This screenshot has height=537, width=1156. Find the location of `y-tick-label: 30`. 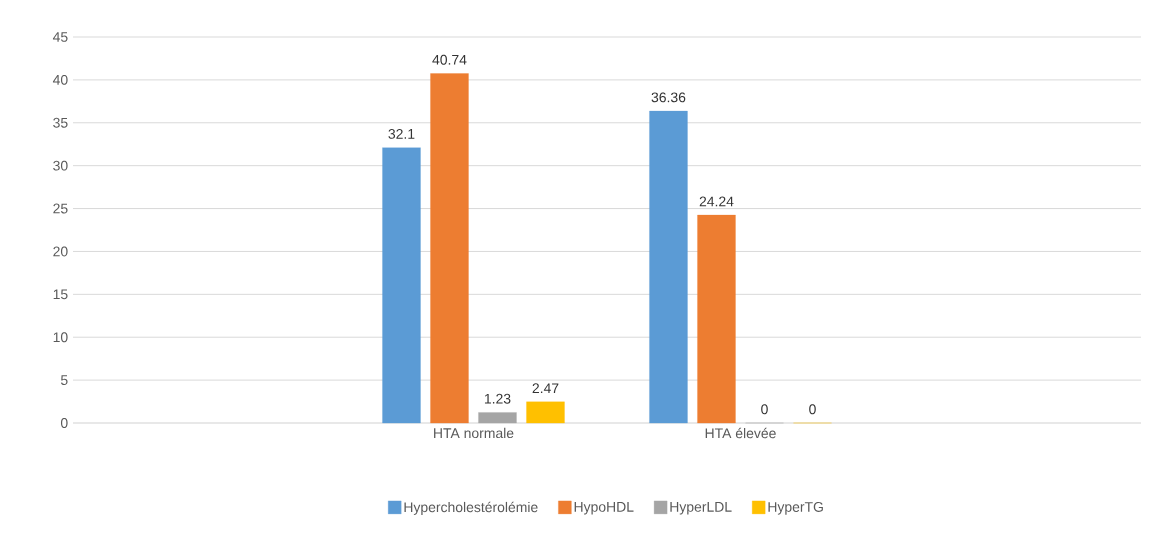

y-tick-label: 30 is located at coordinates (60, 165).